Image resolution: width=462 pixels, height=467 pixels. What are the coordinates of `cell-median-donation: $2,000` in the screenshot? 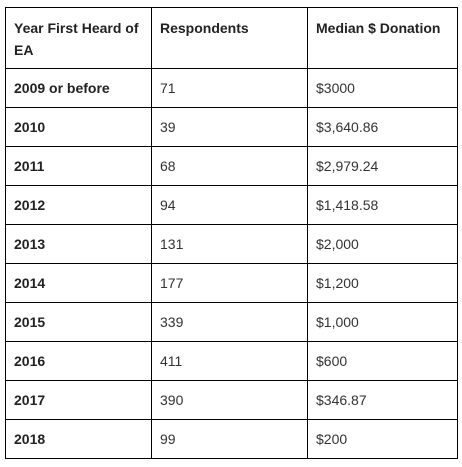 It's located at (382, 244).